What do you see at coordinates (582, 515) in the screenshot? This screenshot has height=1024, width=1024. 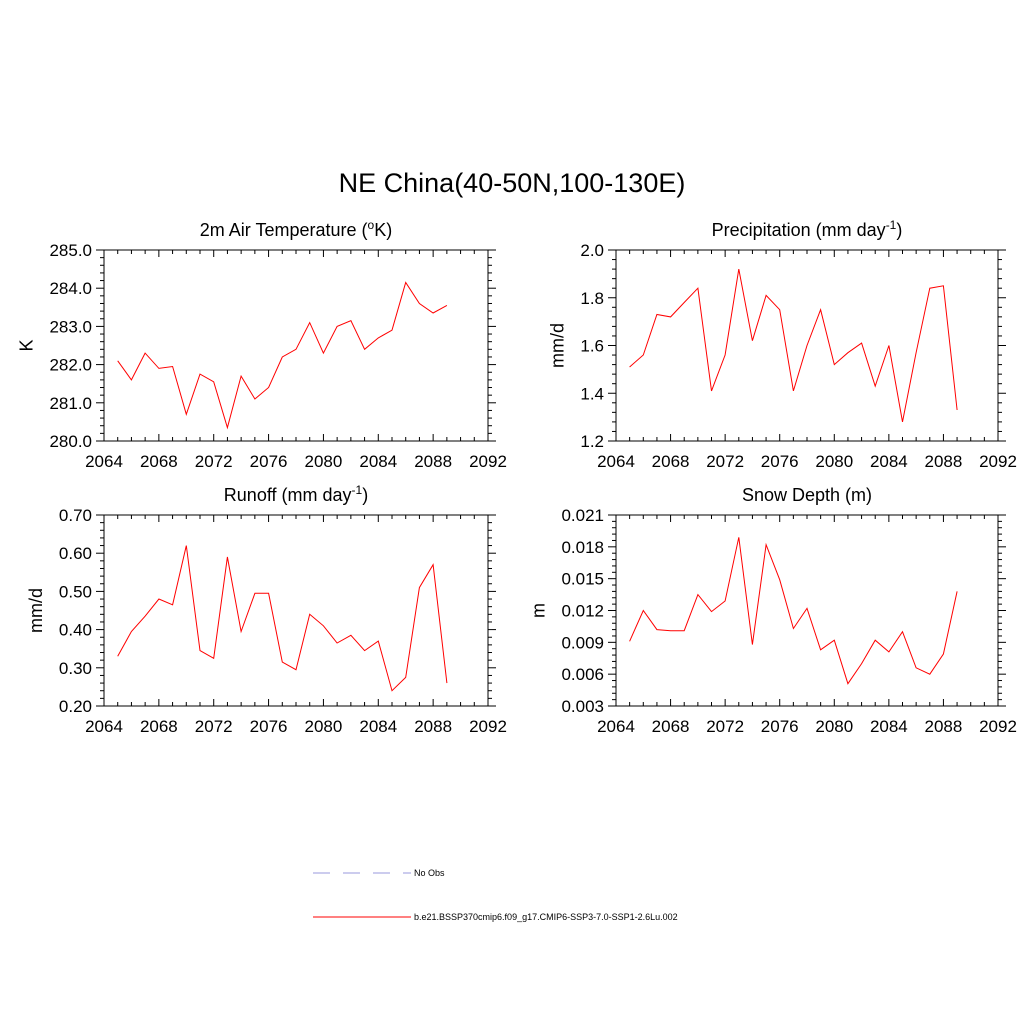 I see `y-tick-label: 0.021` at bounding box center [582, 515].